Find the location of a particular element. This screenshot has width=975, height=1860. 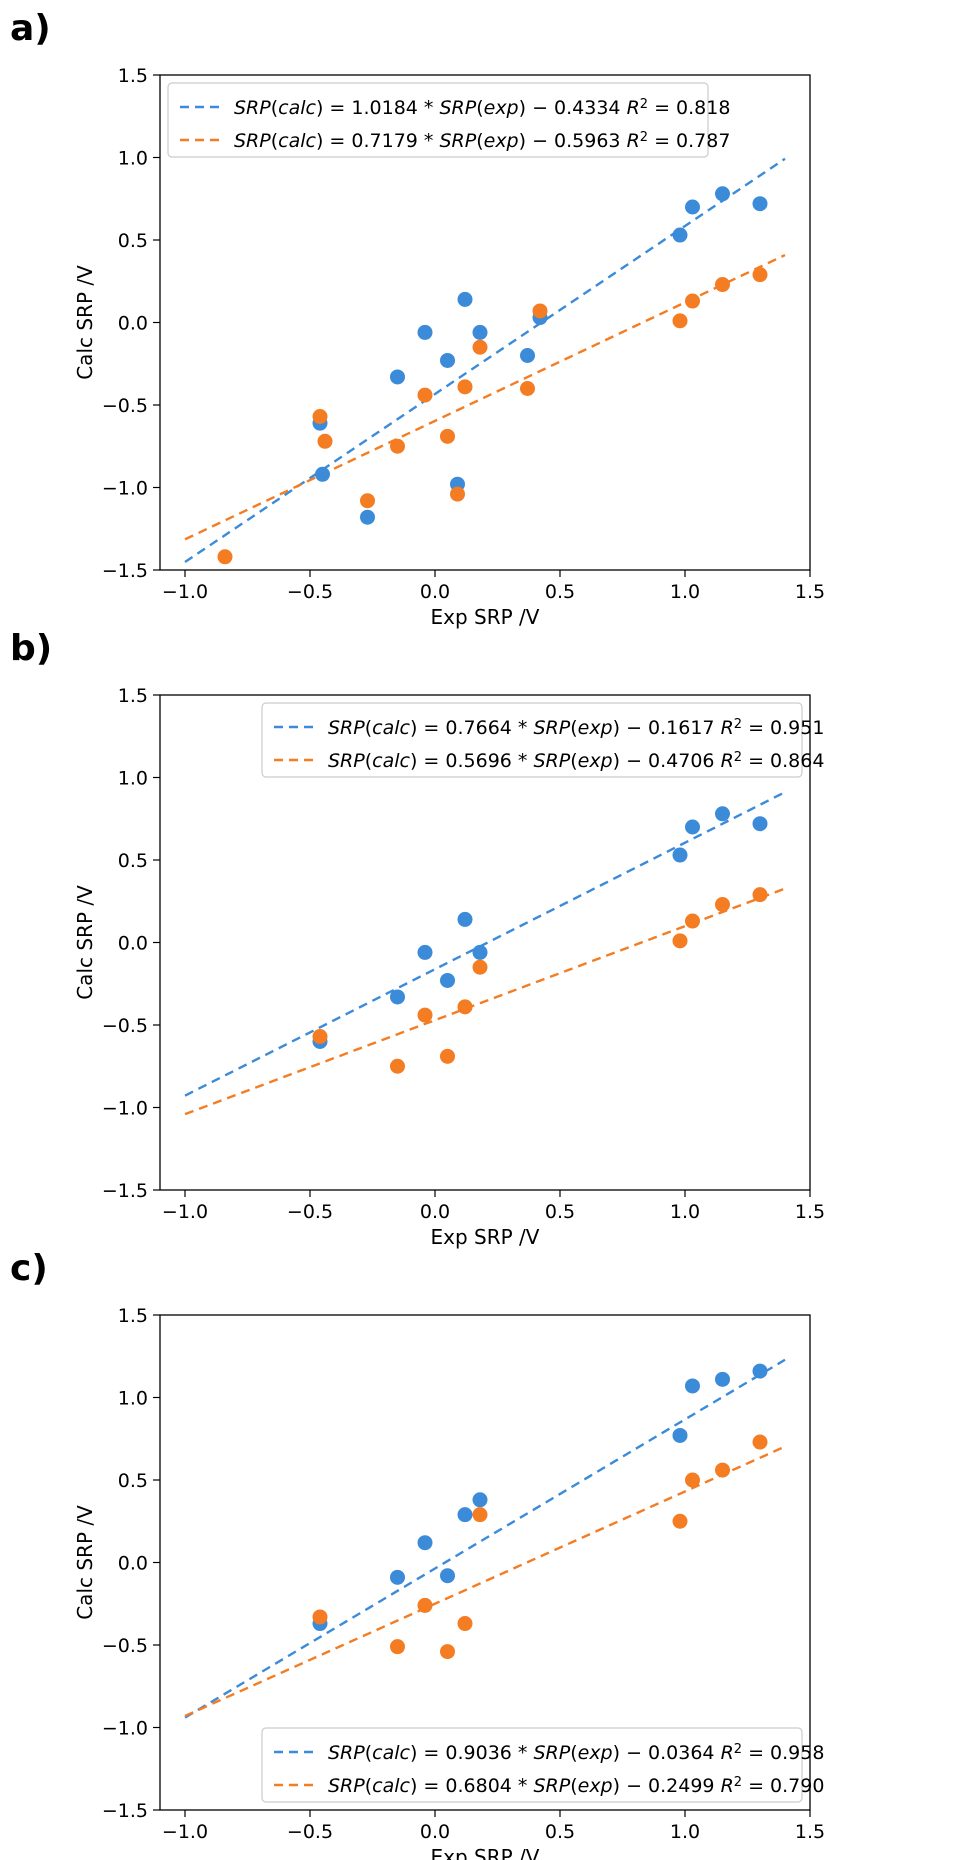

orange-legend-label-fragment: = 0.787 is located at coordinates (689, 141).